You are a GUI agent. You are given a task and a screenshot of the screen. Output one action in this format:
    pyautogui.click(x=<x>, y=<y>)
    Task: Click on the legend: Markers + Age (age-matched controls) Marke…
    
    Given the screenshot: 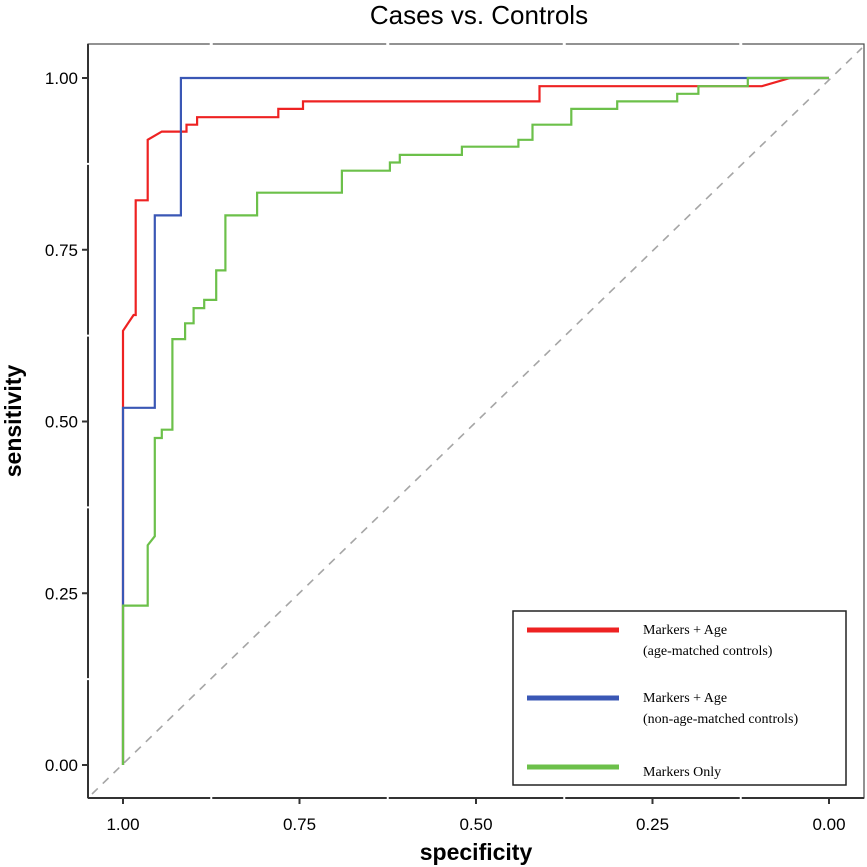 What is the action you would take?
    pyautogui.click(x=679, y=698)
    